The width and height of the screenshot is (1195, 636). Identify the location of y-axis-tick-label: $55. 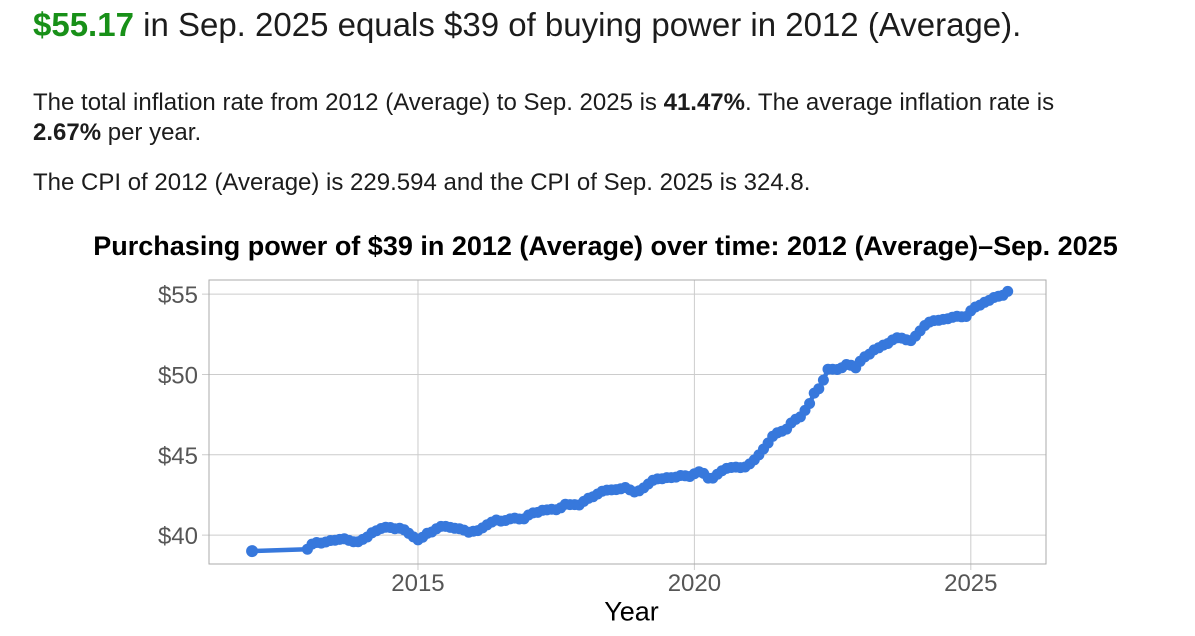
(178, 295).